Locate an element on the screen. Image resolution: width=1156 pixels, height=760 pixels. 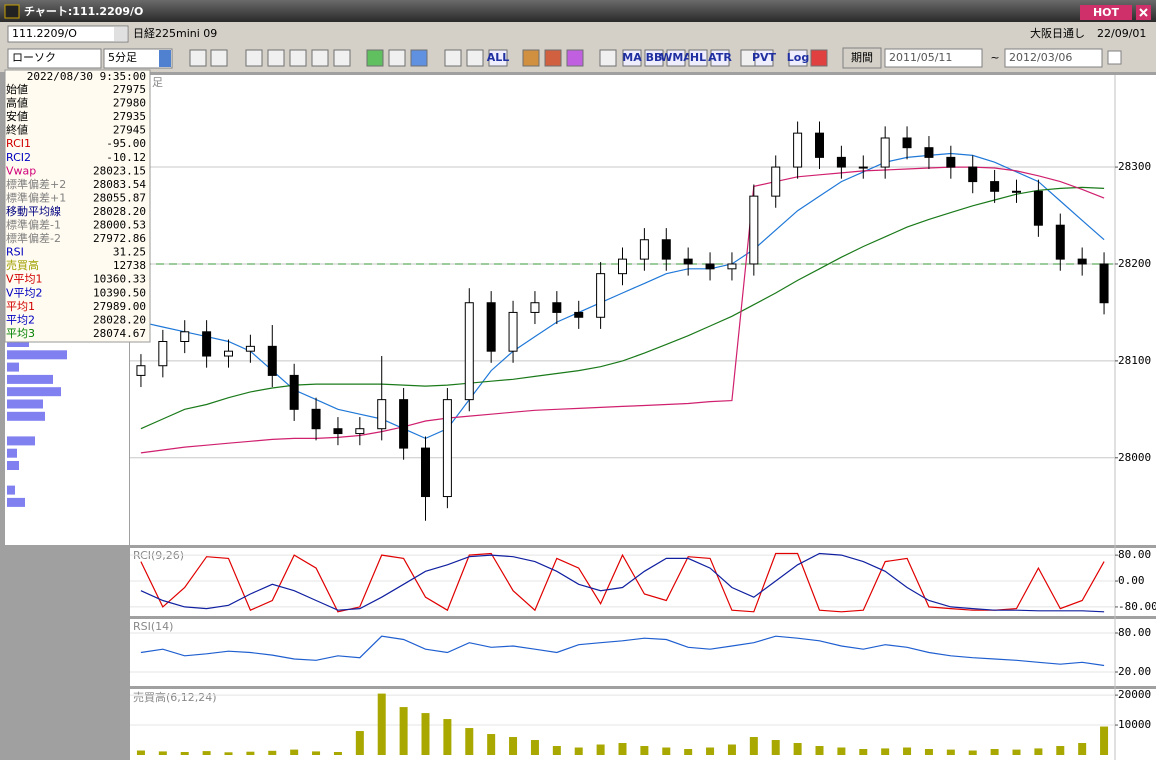
info-value: 28000.53 is located at coordinates (119, 225).